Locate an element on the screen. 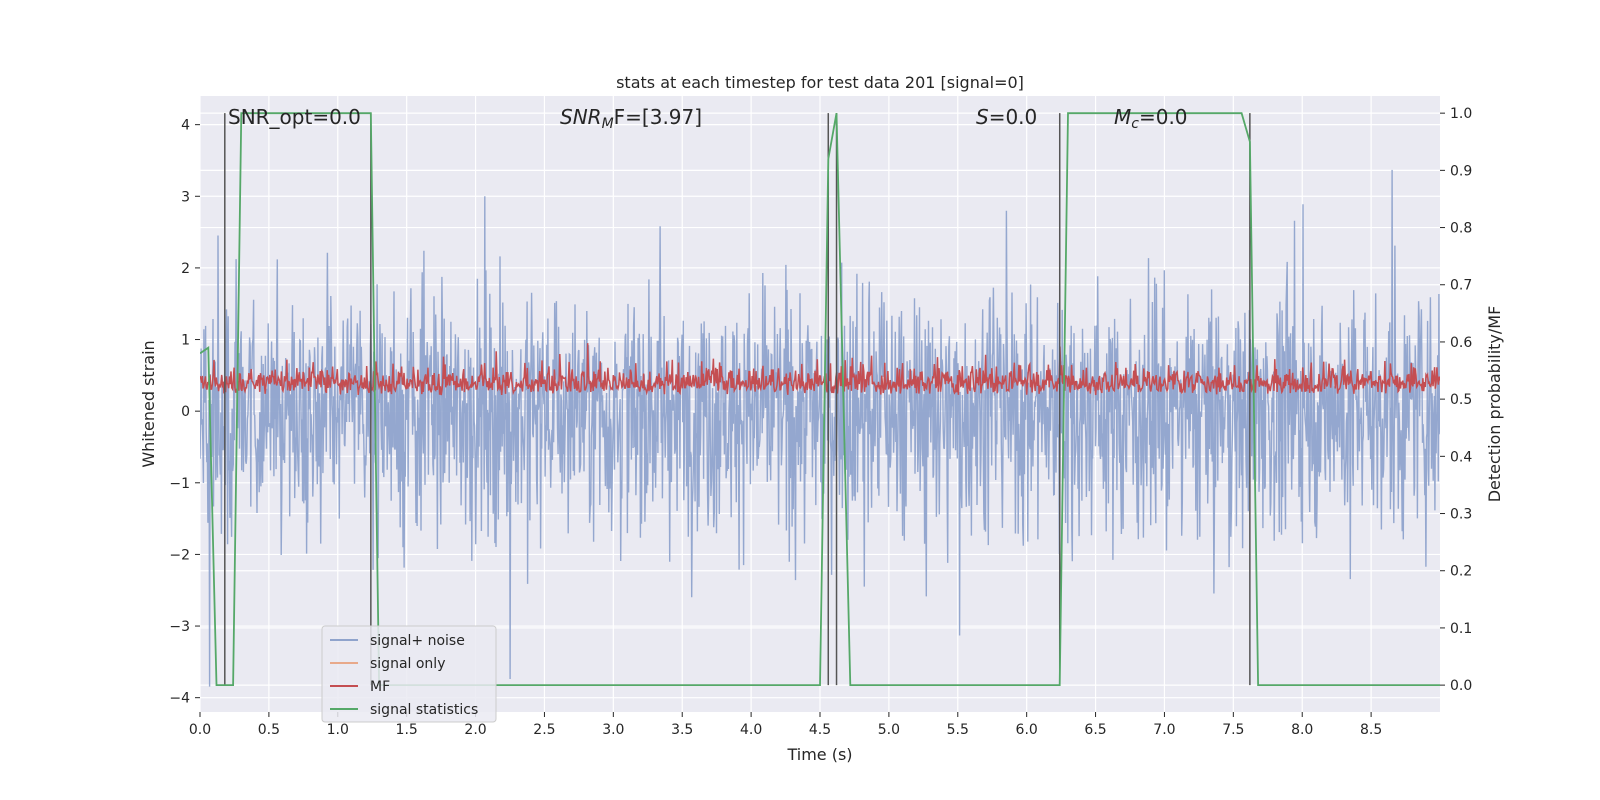 This screenshot has height=800, width=1600. annotation-mc-symbol: M is located at coordinates (1122, 117).